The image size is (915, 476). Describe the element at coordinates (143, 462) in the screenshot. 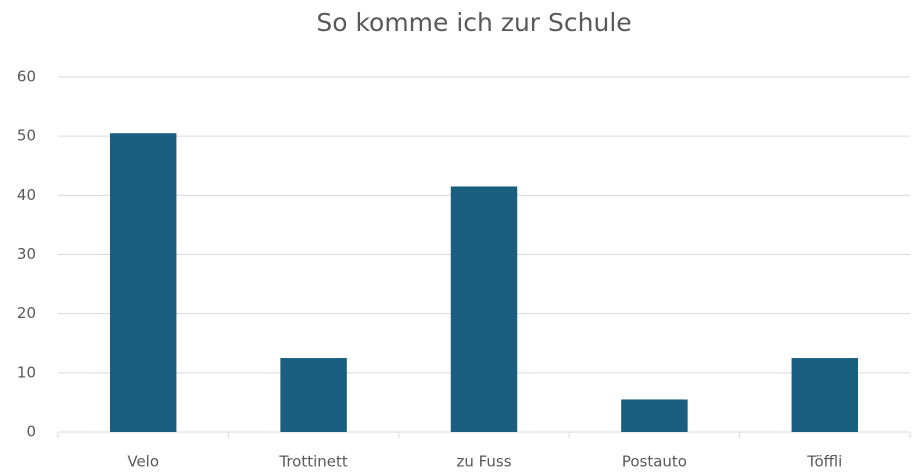

I see `x-tick-label: Velo` at that location.